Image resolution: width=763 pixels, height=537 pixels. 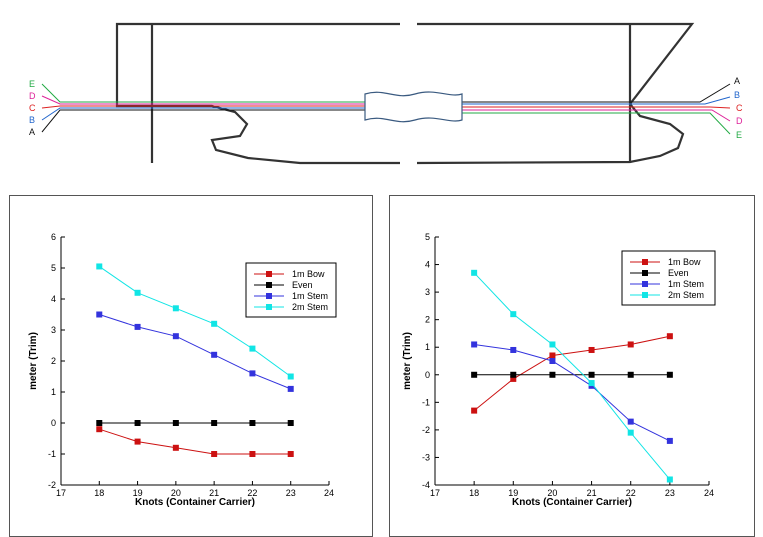 I want to click on legend-label: Even, so click(x=302, y=285).